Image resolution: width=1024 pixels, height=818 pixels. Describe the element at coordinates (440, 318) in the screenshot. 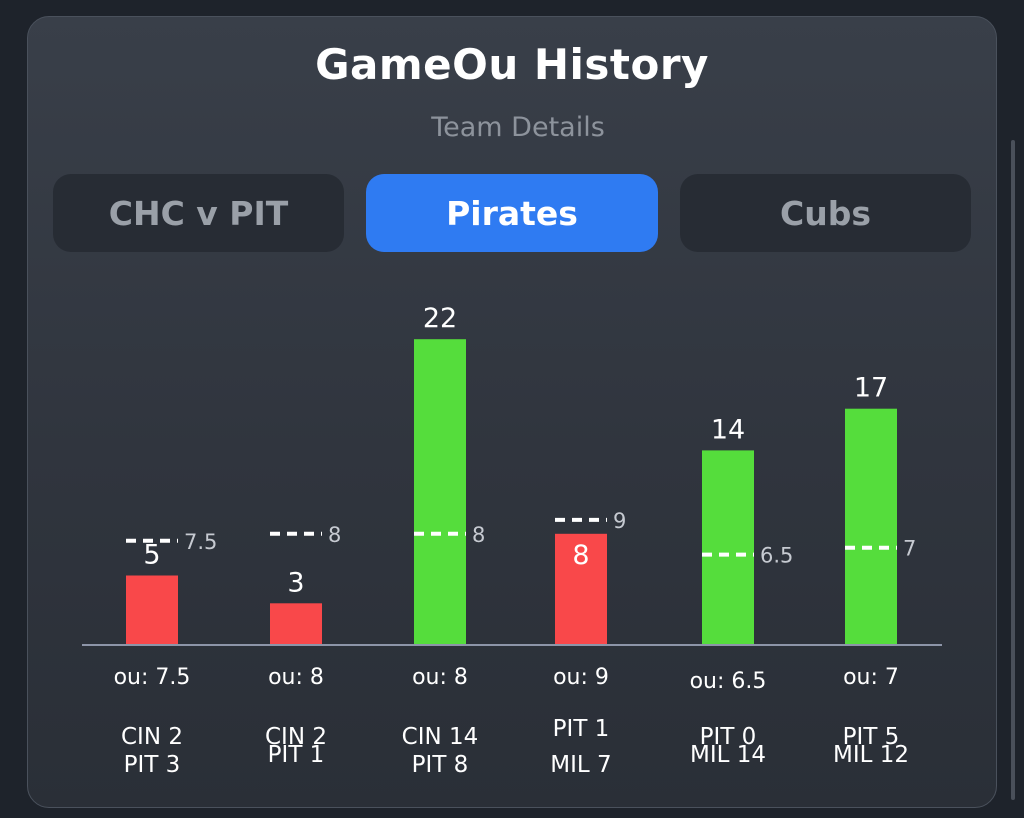

I see `bar-value-label: 22` at that location.